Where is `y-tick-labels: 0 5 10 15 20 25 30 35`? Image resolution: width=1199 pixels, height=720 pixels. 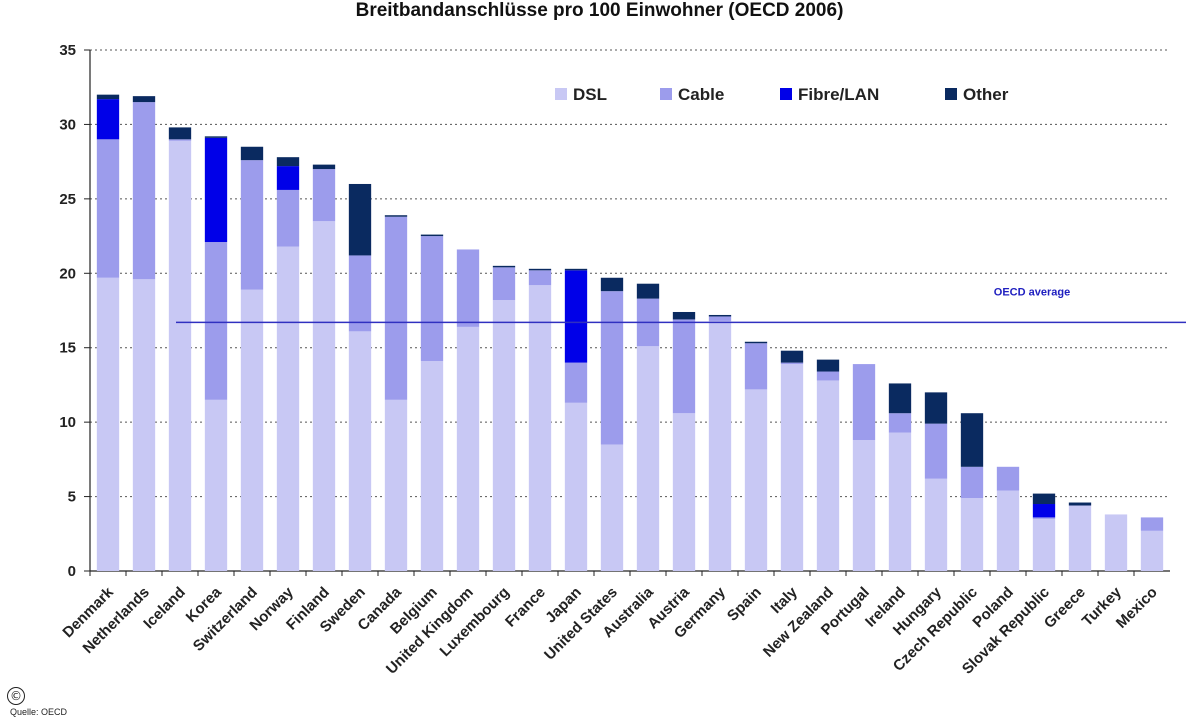
y-tick-labels: 0 5 10 15 20 25 30 35 is located at coordinates (67, 311).